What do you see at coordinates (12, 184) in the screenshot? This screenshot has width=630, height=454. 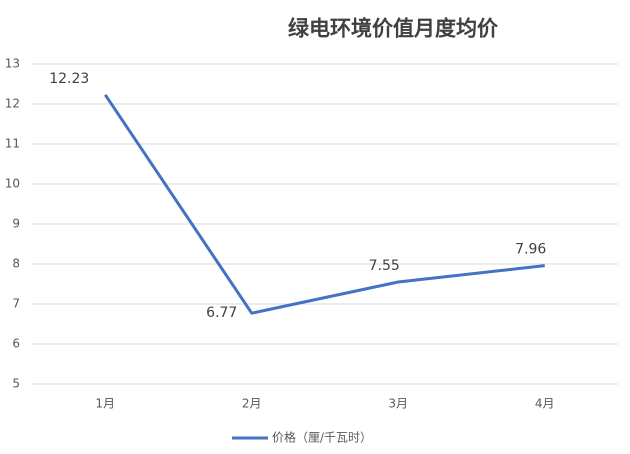 I see `y-tick-label: 10` at bounding box center [12, 184].